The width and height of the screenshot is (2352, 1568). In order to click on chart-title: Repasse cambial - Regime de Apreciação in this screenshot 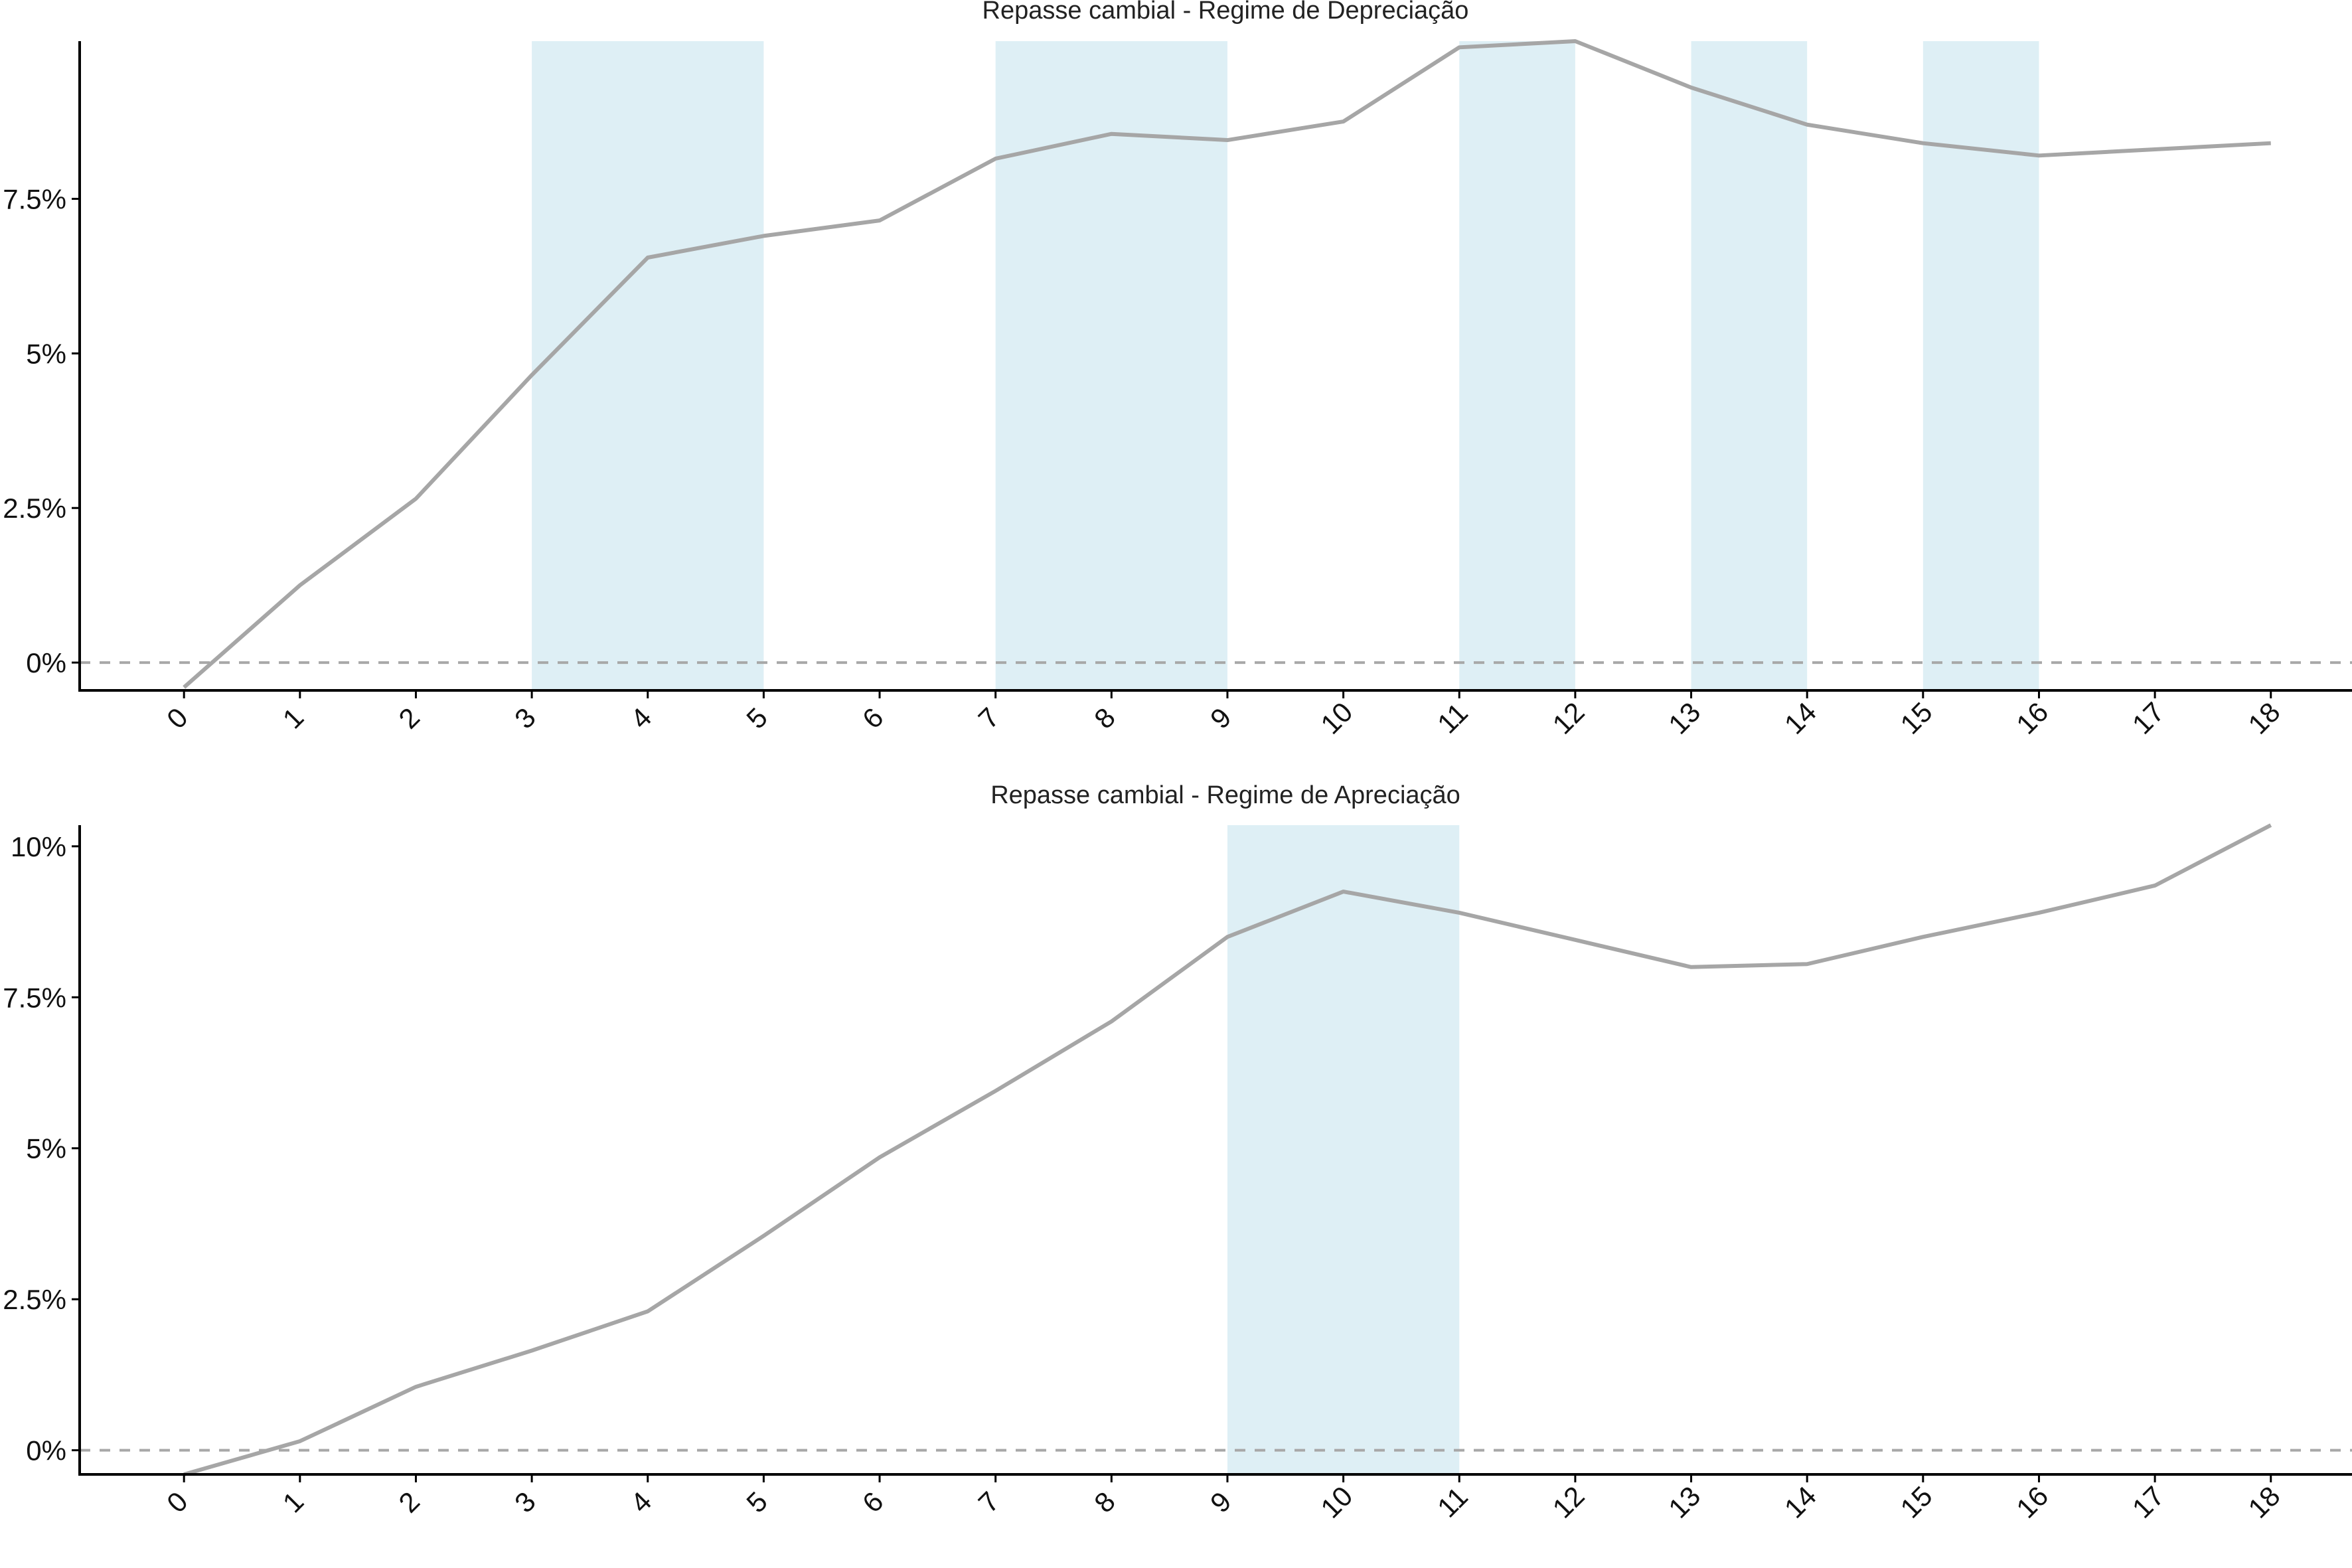, I will do `click(1225, 795)`.